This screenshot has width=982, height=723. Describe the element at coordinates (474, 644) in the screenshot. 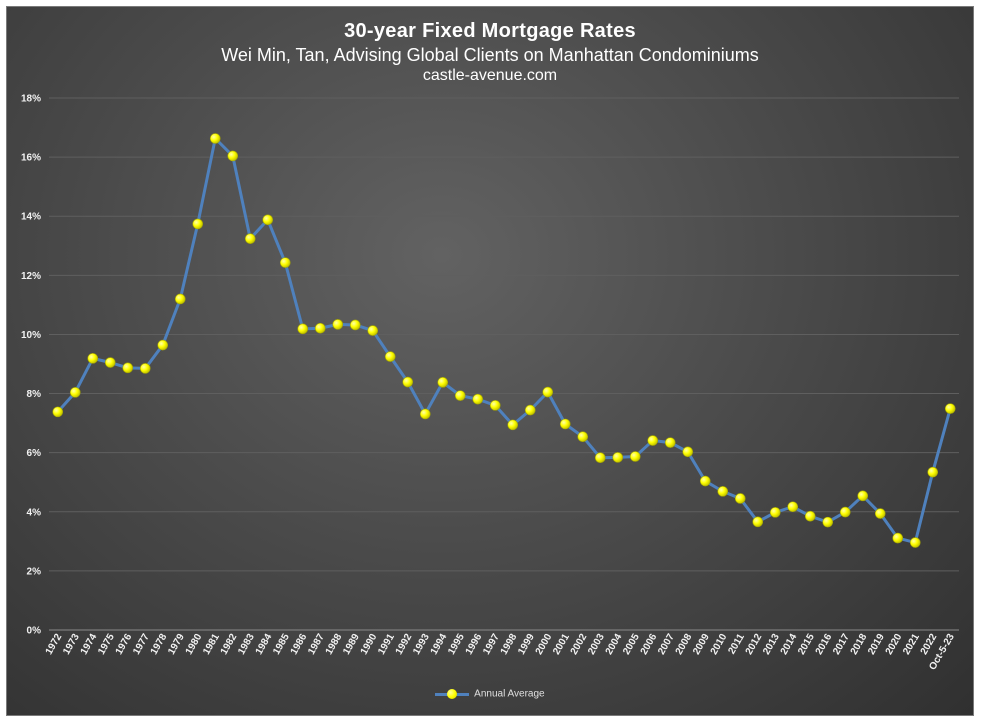

I see `x-tick-label: 1996` at that location.